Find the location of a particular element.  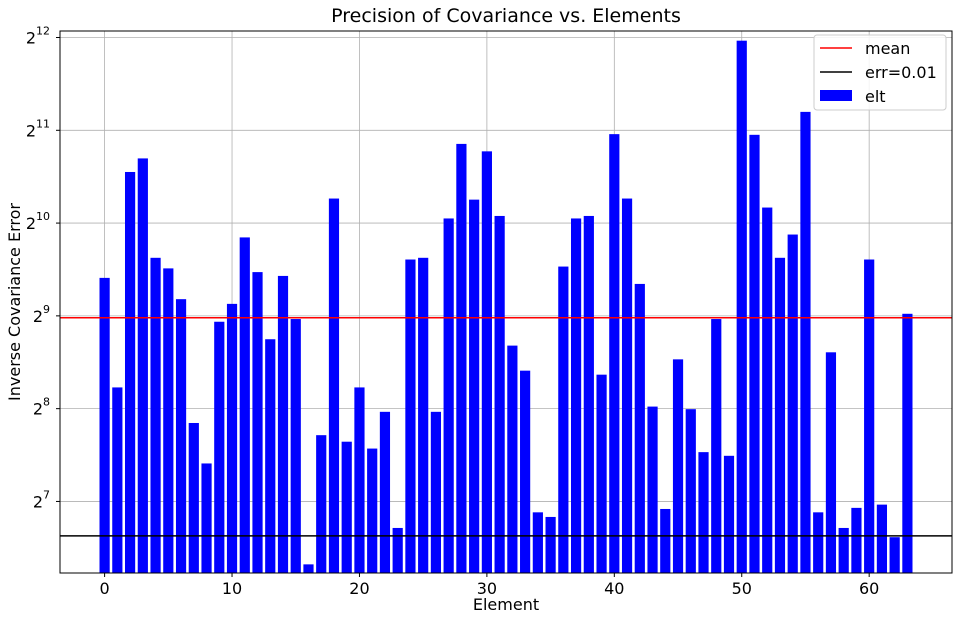

y-tick-label: 29 is located at coordinates (41, 314).